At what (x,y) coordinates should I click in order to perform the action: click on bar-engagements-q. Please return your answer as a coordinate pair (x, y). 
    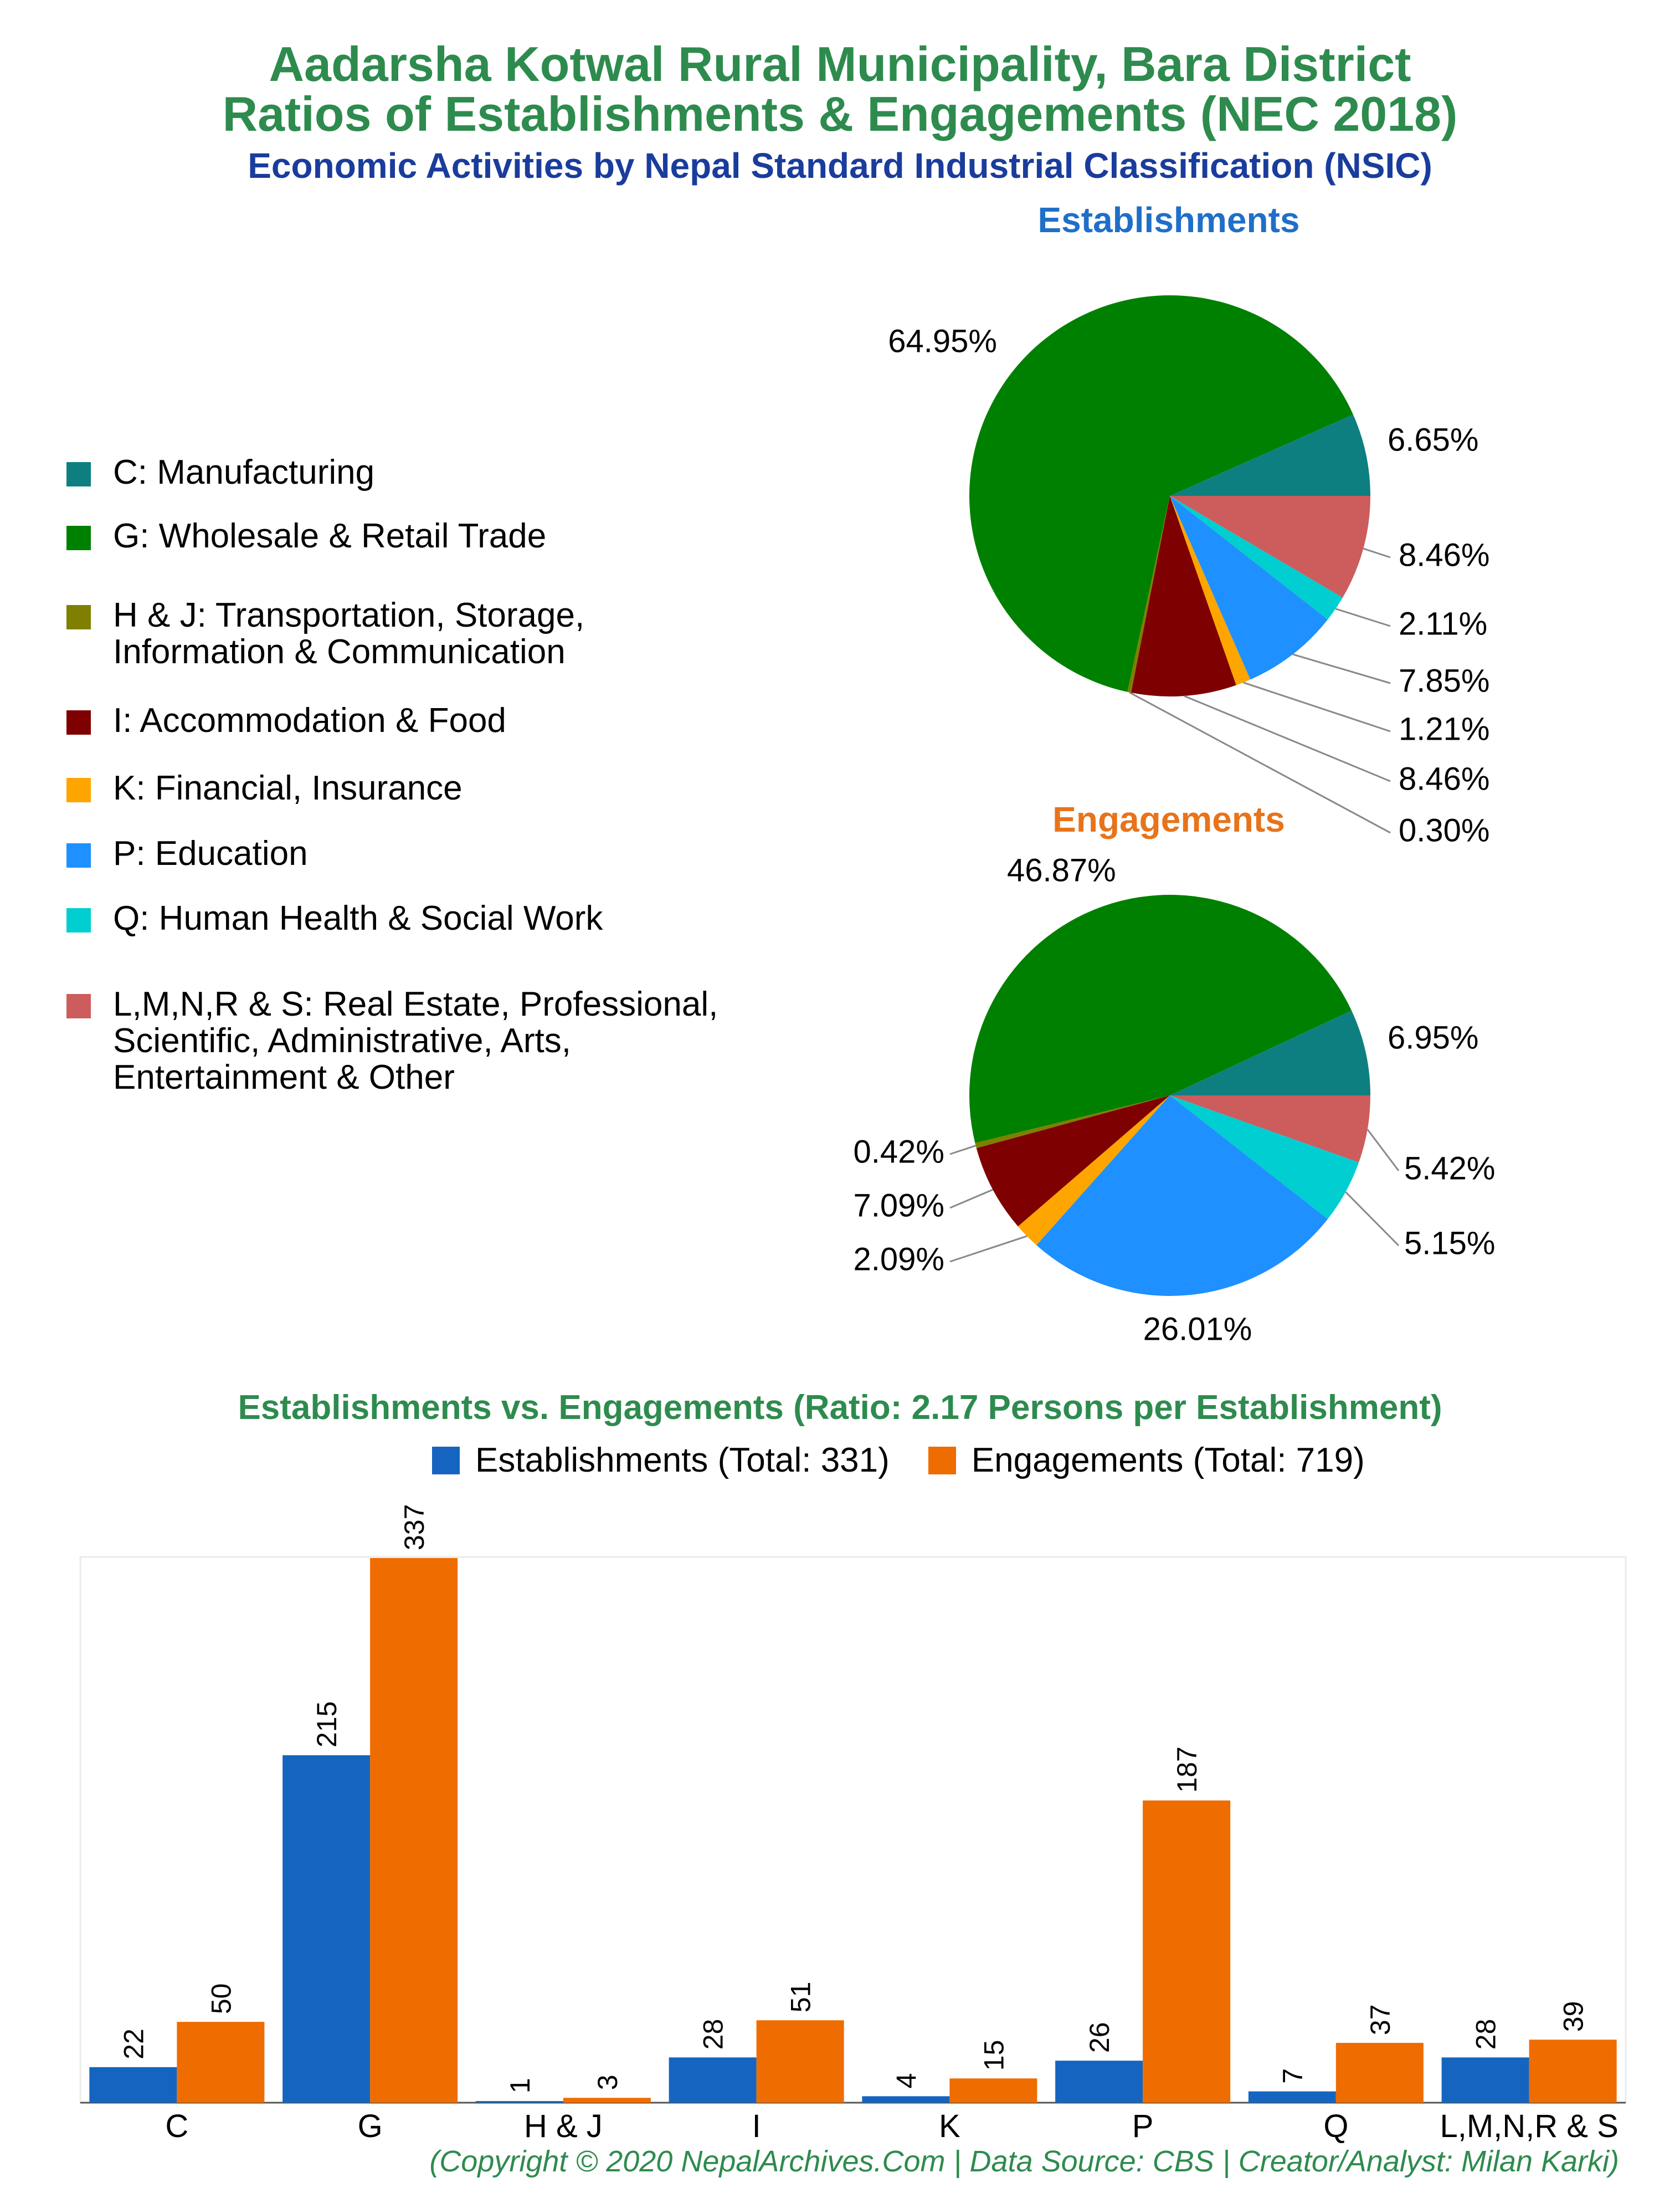
    Looking at the image, I should click on (1379, 2073).